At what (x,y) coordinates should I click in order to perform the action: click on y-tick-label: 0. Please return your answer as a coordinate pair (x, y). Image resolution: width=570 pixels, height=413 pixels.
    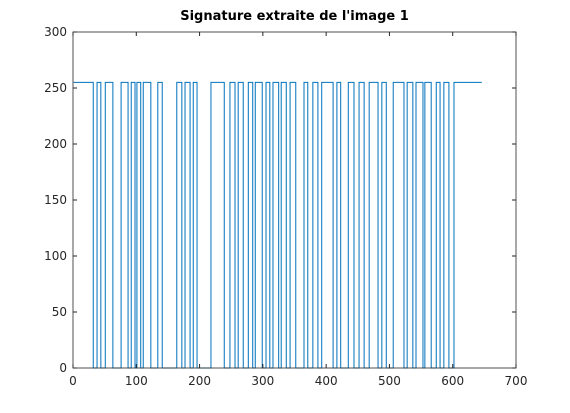
    Looking at the image, I should click on (63, 368).